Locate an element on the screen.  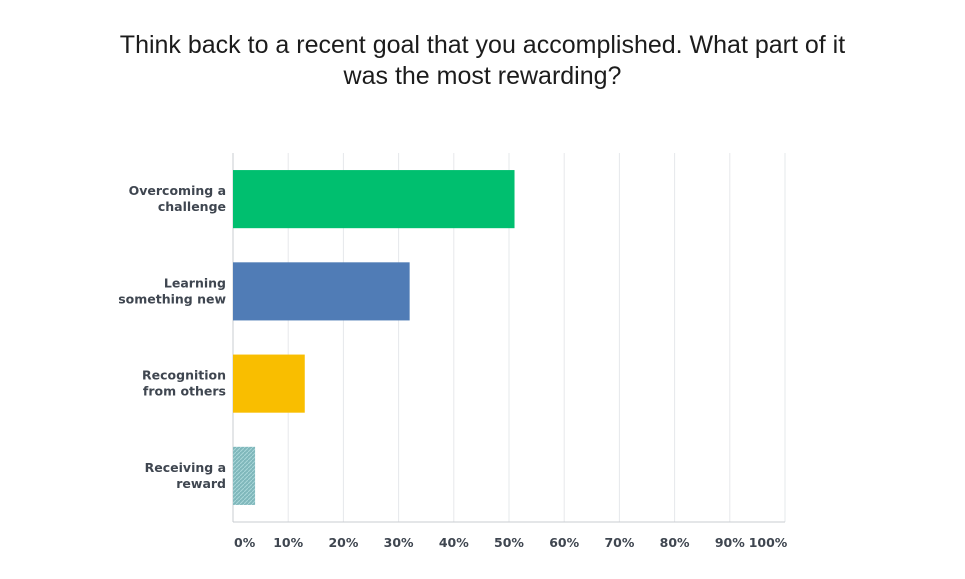
x-tick-label: 20% is located at coordinates (343, 542).